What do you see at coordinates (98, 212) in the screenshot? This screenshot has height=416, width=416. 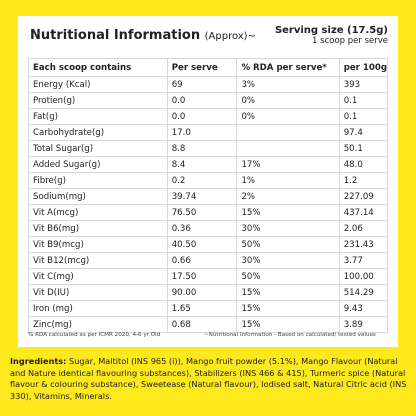 I see `table-cell: Vit A(mcg)` at bounding box center [98, 212].